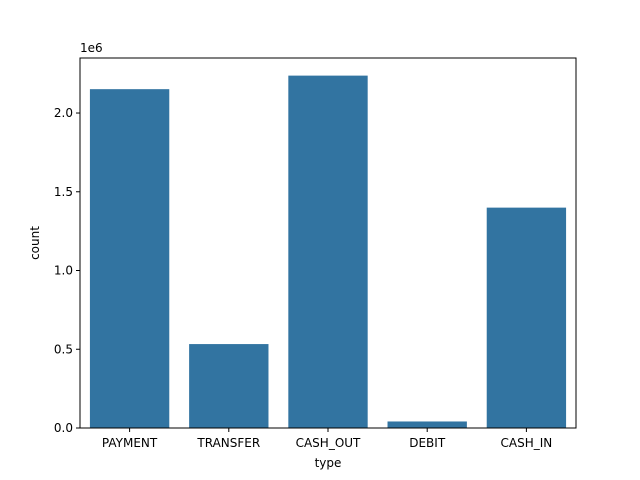  What do you see at coordinates (63, 271) in the screenshot?
I see `y-tick-label: 1.0` at bounding box center [63, 271].